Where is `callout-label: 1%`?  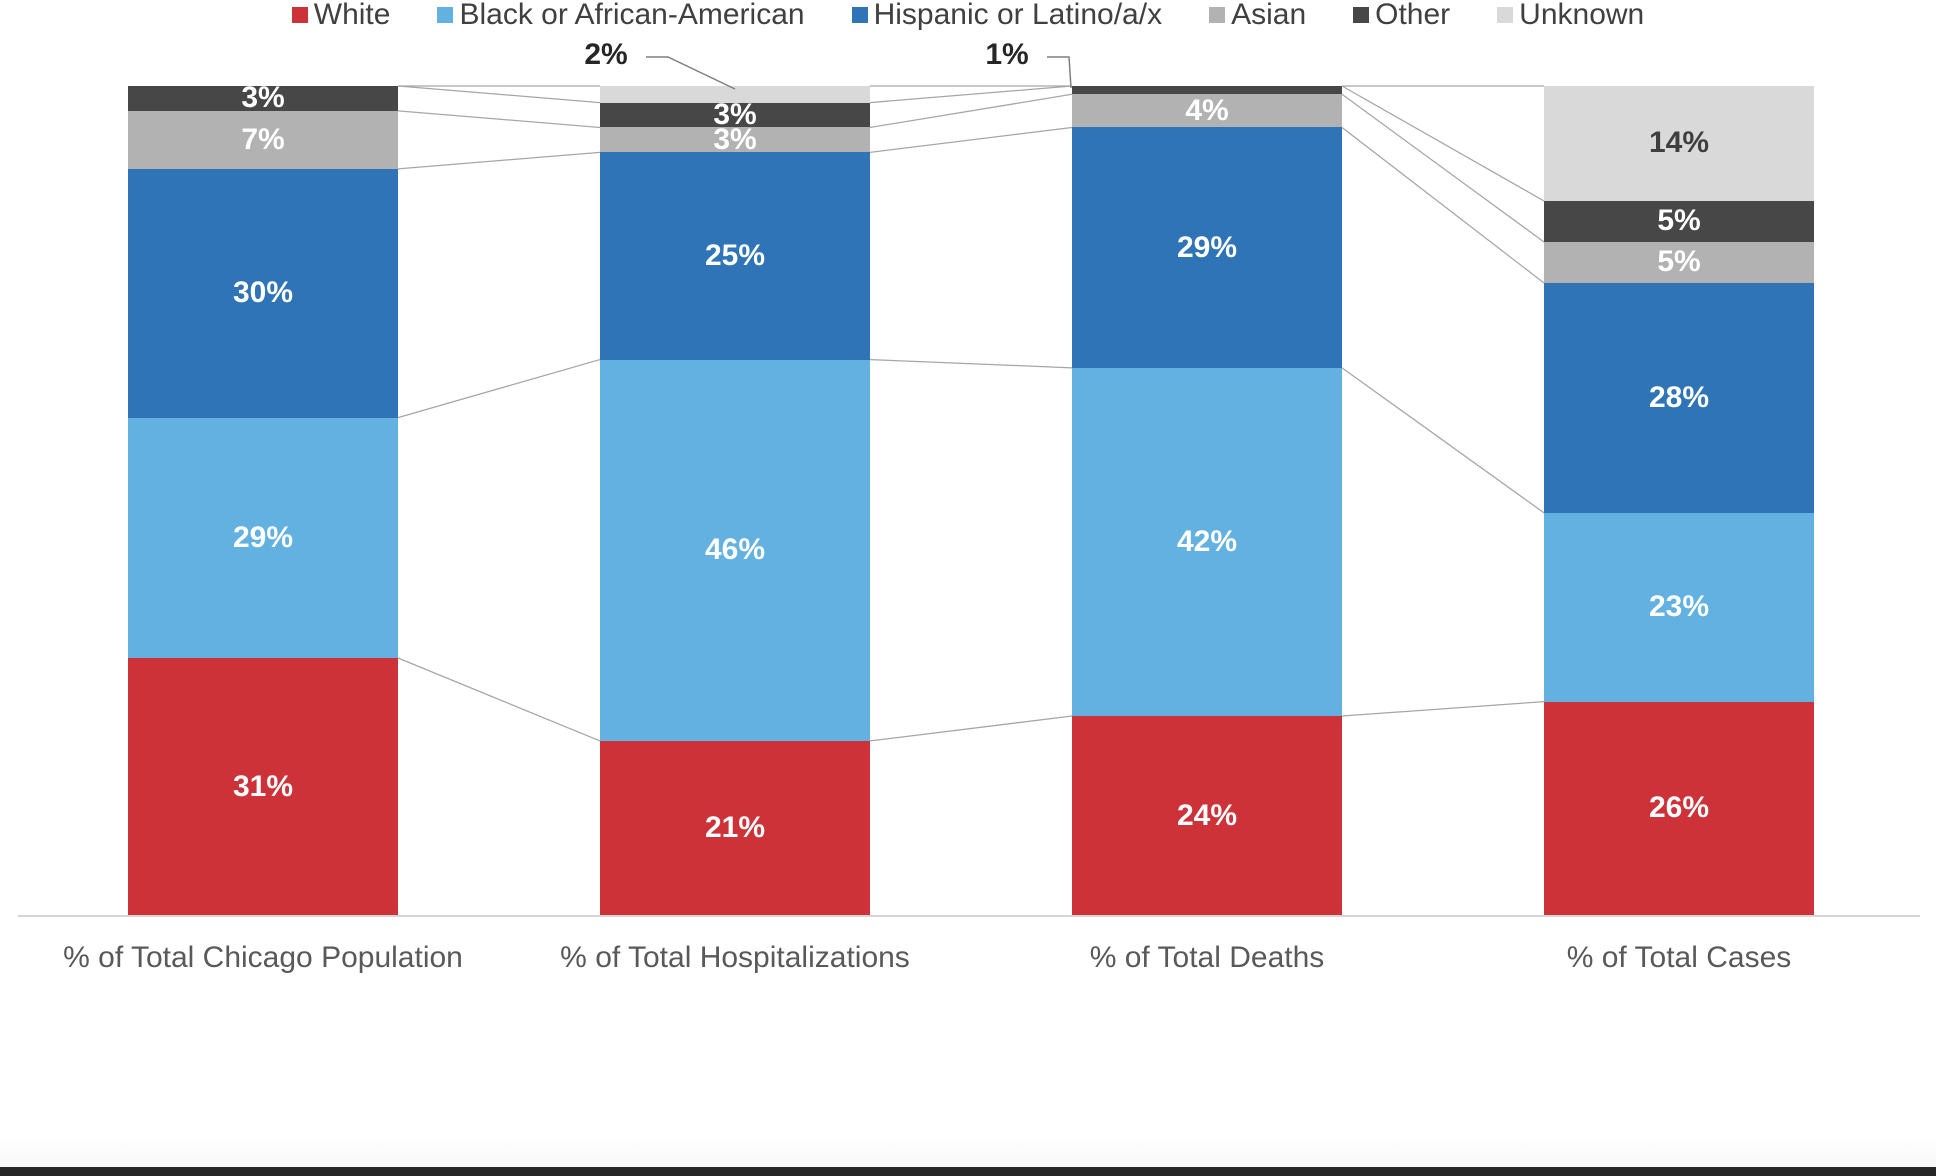
callout-label: 1% is located at coordinates (1007, 54).